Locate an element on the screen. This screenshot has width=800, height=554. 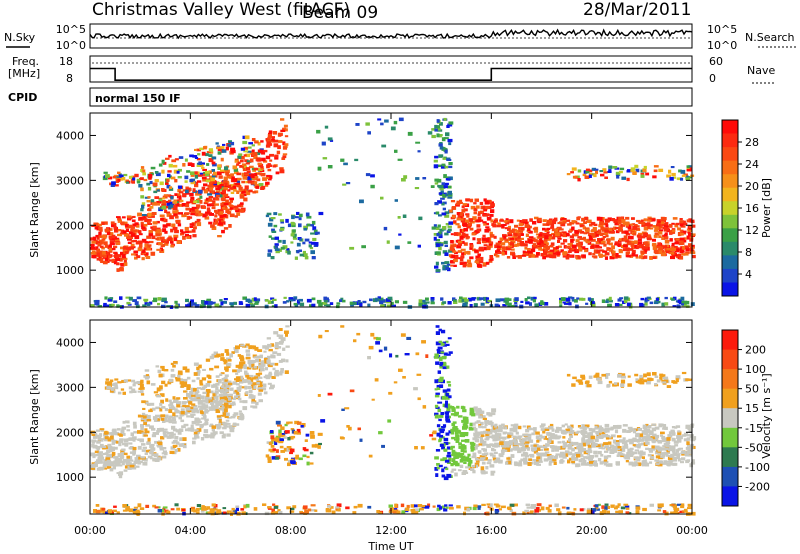
power-colorbar-swatch is located at coordinates (730, 154).